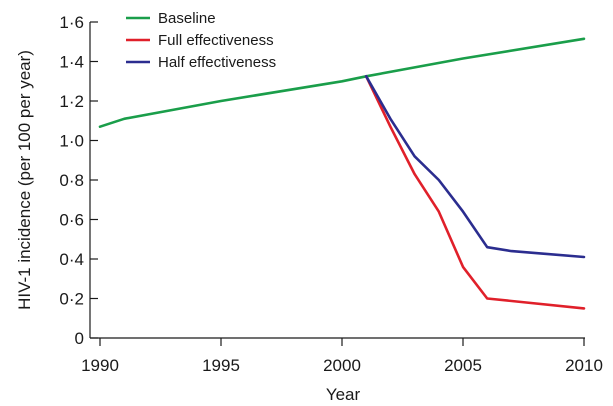 The height and width of the screenshot is (406, 613). Describe the element at coordinates (71, 299) in the screenshot. I see `y-tick-label: 0·2` at that location.